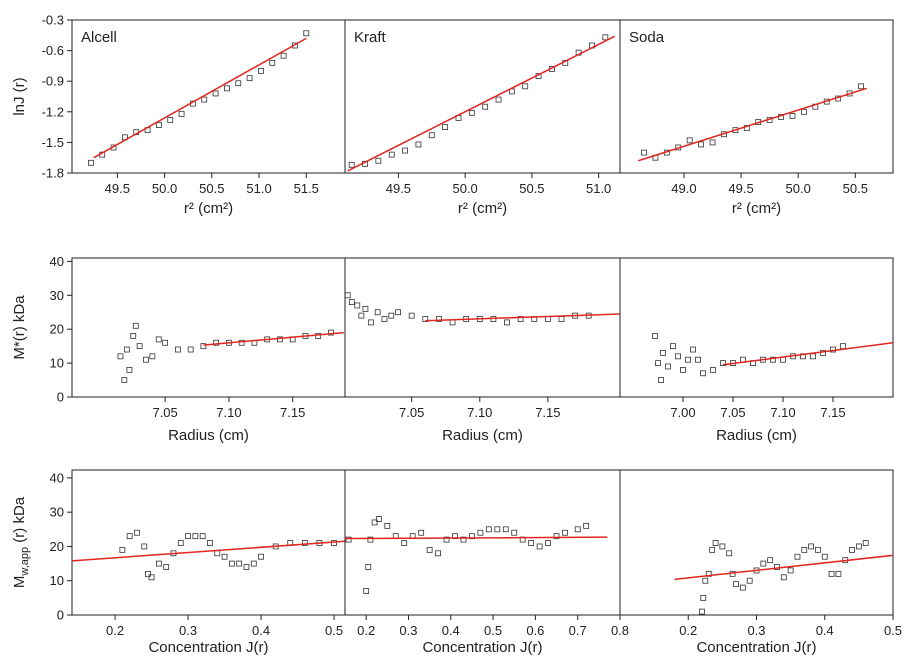  I want to click on y-tick-label: 10, so click(57, 363).